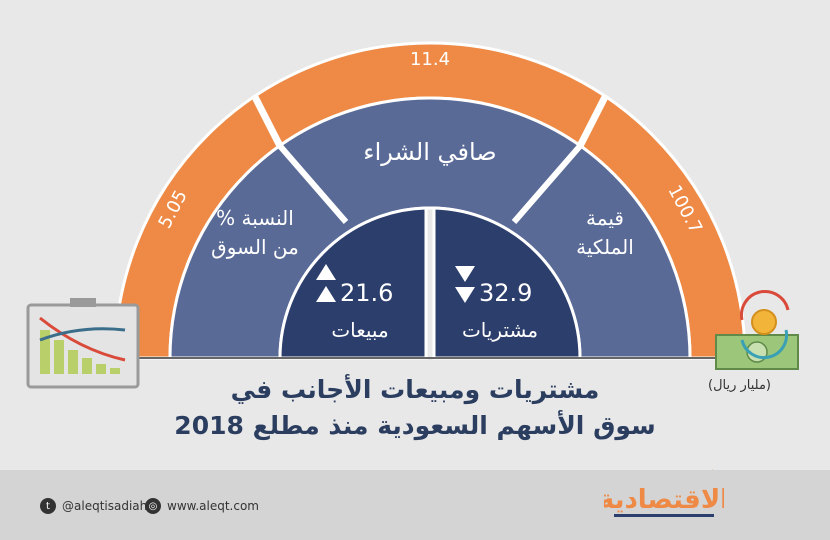 The height and width of the screenshot is (540, 830). What do you see at coordinates (430, 59) in the screenshot?
I see `outer-top-value: 11.4` at bounding box center [430, 59].